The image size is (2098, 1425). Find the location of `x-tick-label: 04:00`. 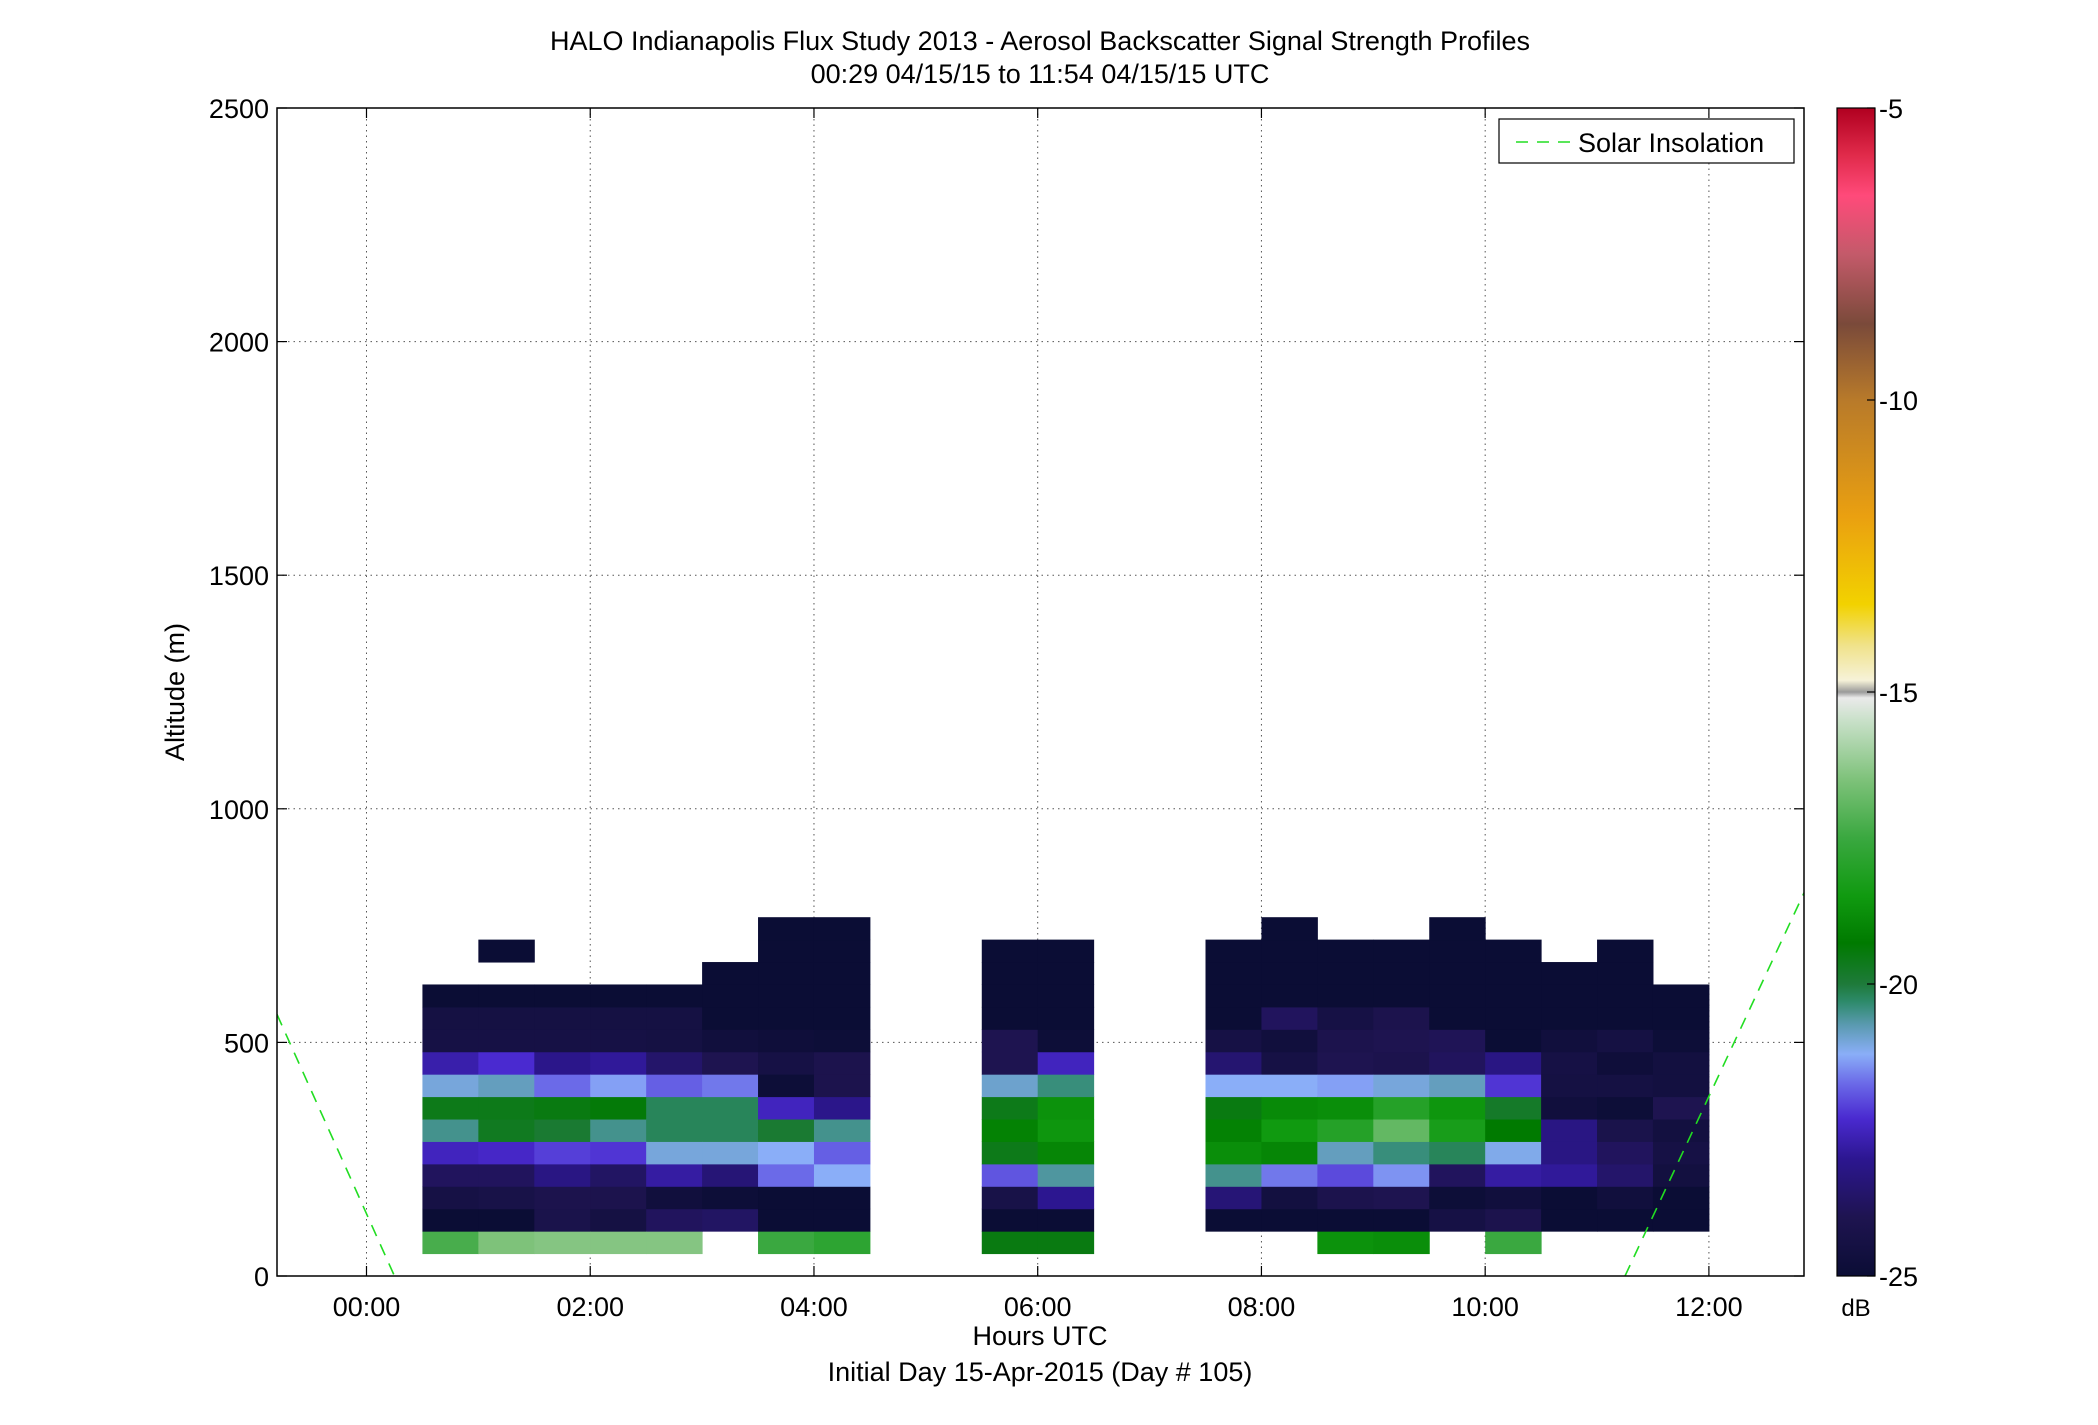

x-tick-label: 04:00 is located at coordinates (814, 1307).